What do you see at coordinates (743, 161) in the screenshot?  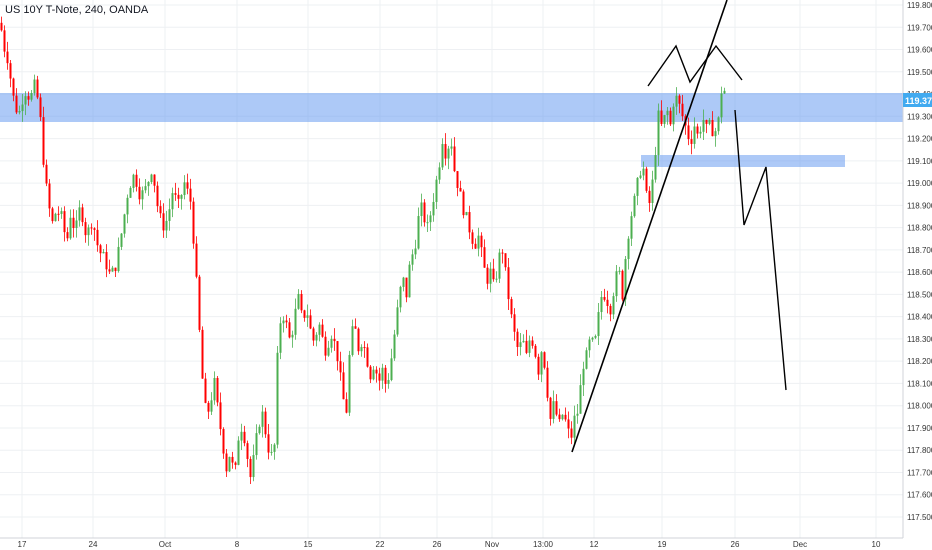 I see `support-zone` at bounding box center [743, 161].